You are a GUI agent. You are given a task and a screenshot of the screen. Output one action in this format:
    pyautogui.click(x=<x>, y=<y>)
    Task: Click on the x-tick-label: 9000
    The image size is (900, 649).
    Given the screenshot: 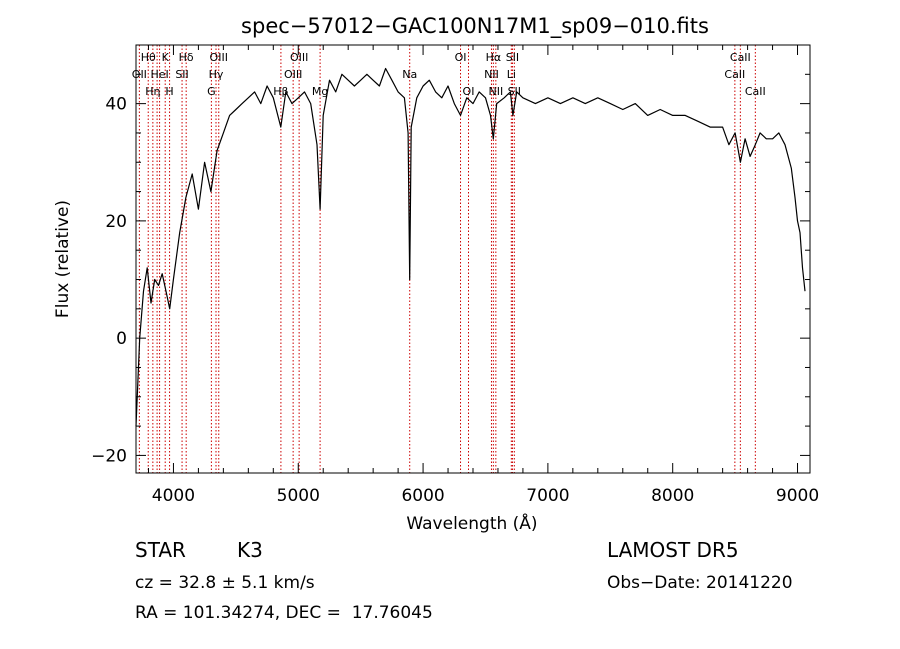 What is the action you would take?
    pyautogui.click(x=797, y=496)
    